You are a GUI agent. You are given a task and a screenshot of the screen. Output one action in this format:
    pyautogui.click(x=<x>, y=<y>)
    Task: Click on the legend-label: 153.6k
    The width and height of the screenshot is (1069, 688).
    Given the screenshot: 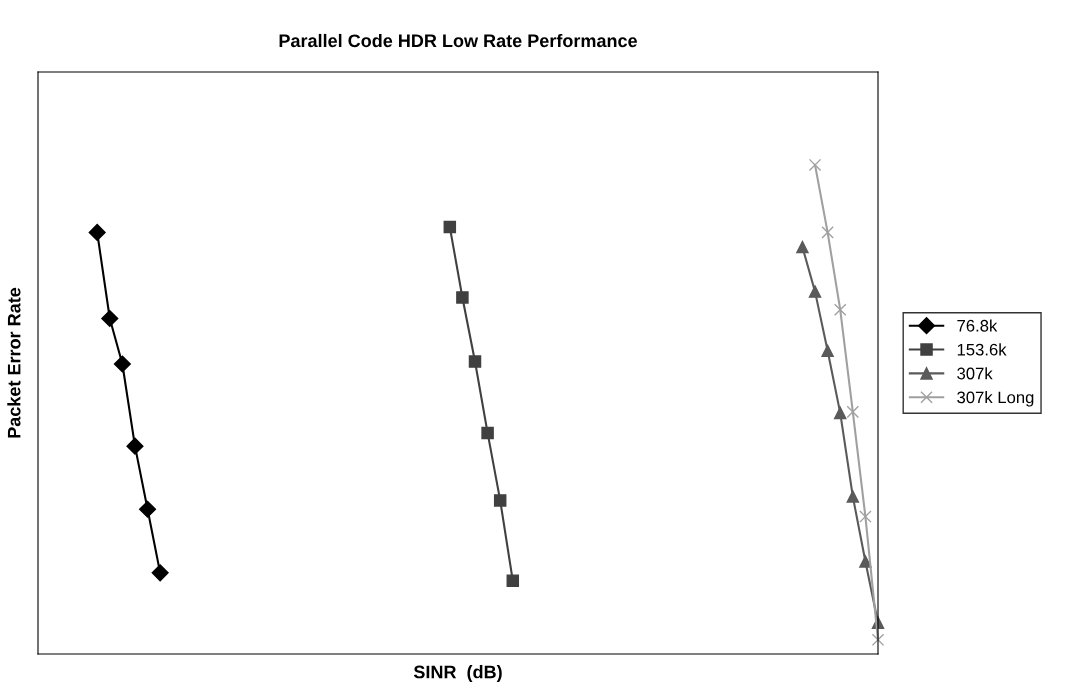 What is the action you would take?
    pyautogui.click(x=982, y=349)
    